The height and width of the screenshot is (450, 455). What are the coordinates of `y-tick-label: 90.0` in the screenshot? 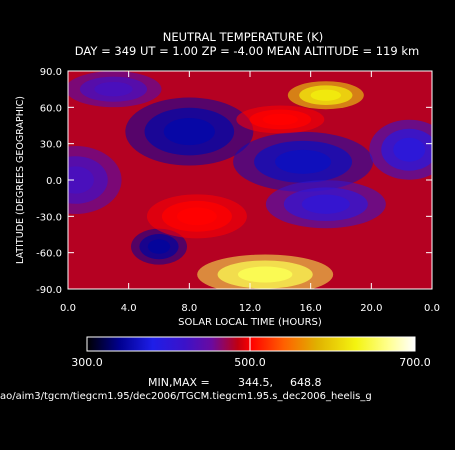 It's located at (51, 72).